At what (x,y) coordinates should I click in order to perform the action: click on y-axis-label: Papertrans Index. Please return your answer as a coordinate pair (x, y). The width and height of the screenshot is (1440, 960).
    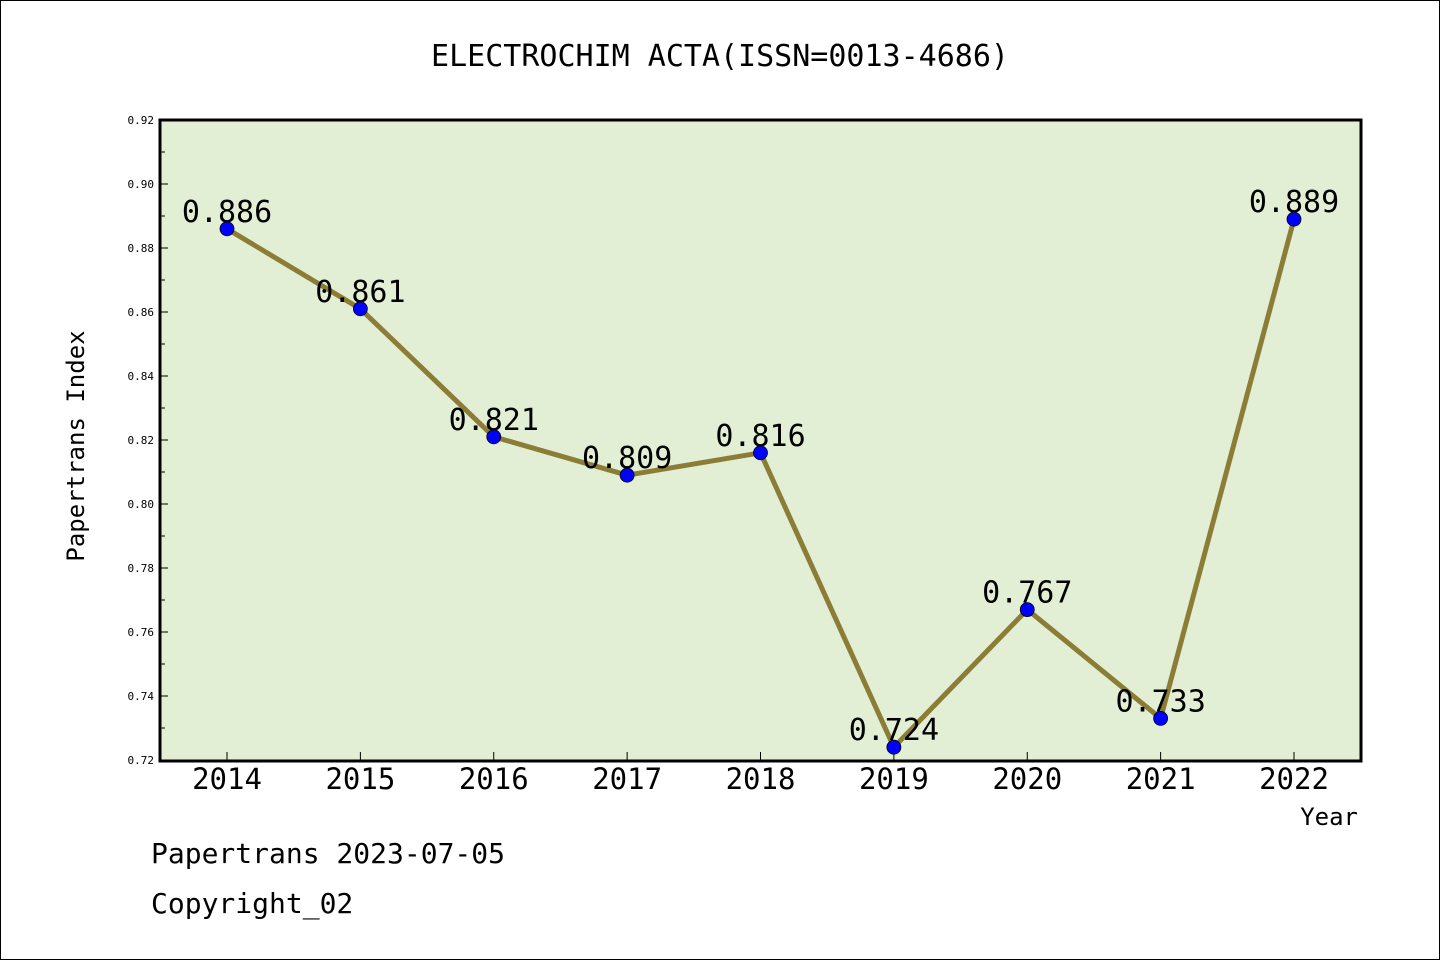
    Looking at the image, I should click on (76, 445).